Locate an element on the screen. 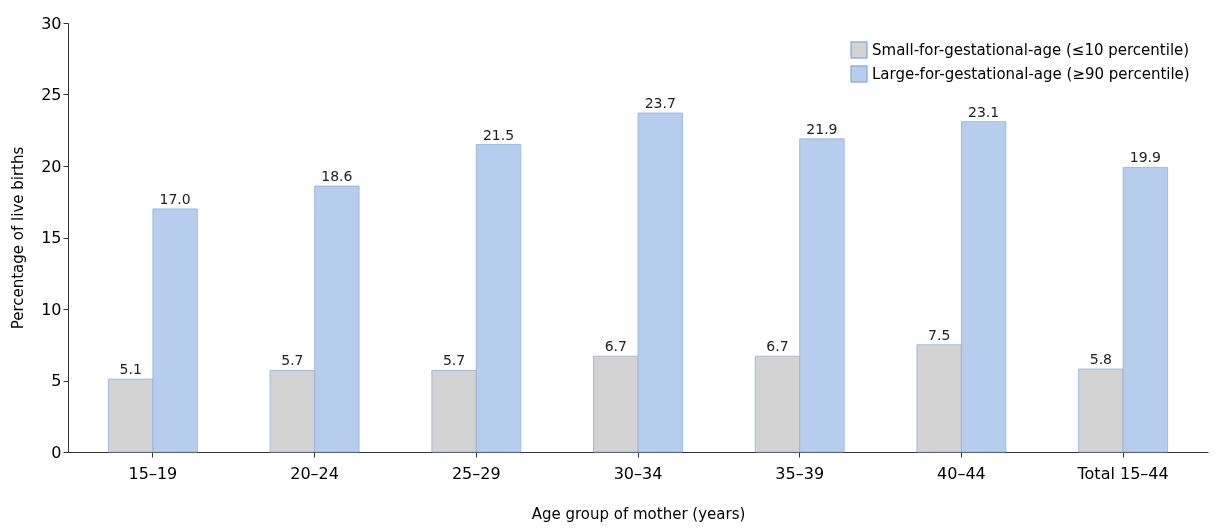  legend-label: Small-for-gestational-age (≤10 percentile) is located at coordinates (1031, 50).